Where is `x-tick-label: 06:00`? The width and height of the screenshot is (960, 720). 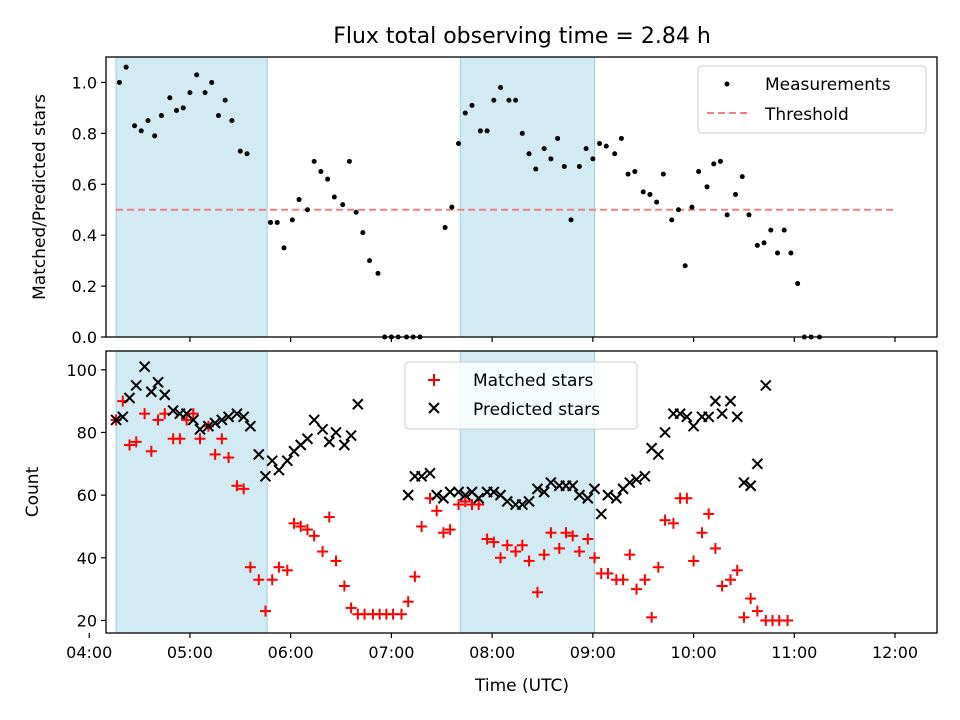
x-tick-label: 06:00 is located at coordinates (291, 652).